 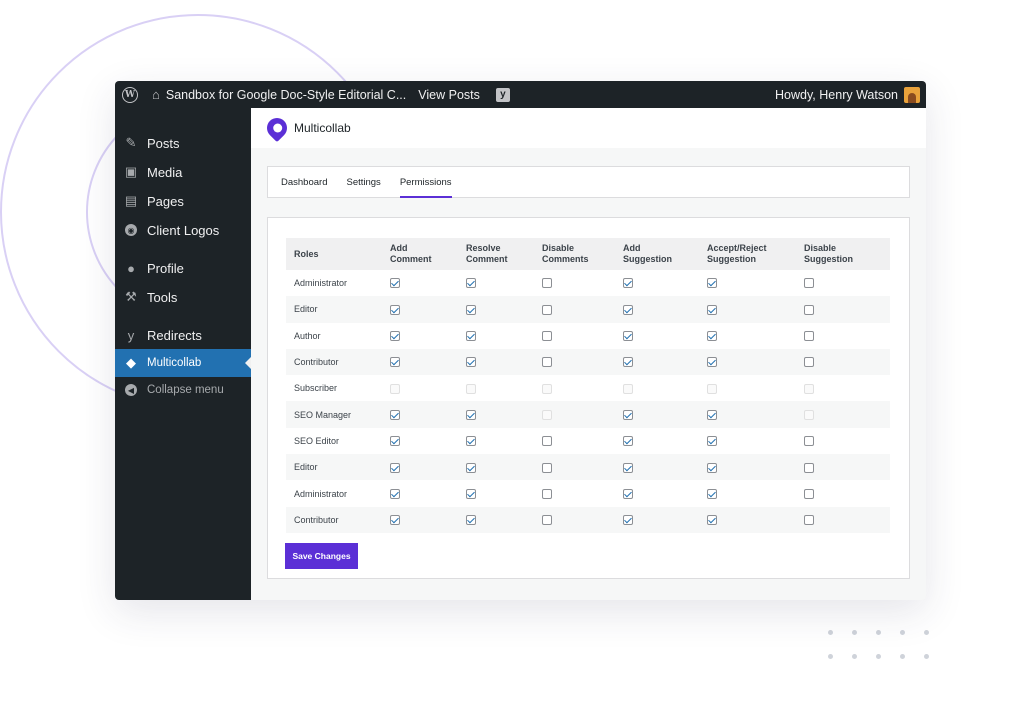 I want to click on tabs-bar: Dashboard Settings Permissions, so click(x=588, y=182).